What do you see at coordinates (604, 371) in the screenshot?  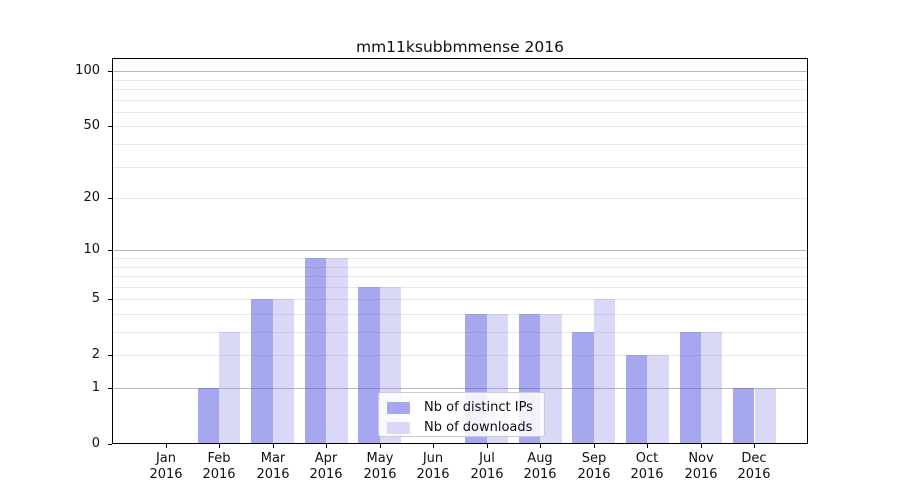 I see `bar-downloads-sep` at bounding box center [604, 371].